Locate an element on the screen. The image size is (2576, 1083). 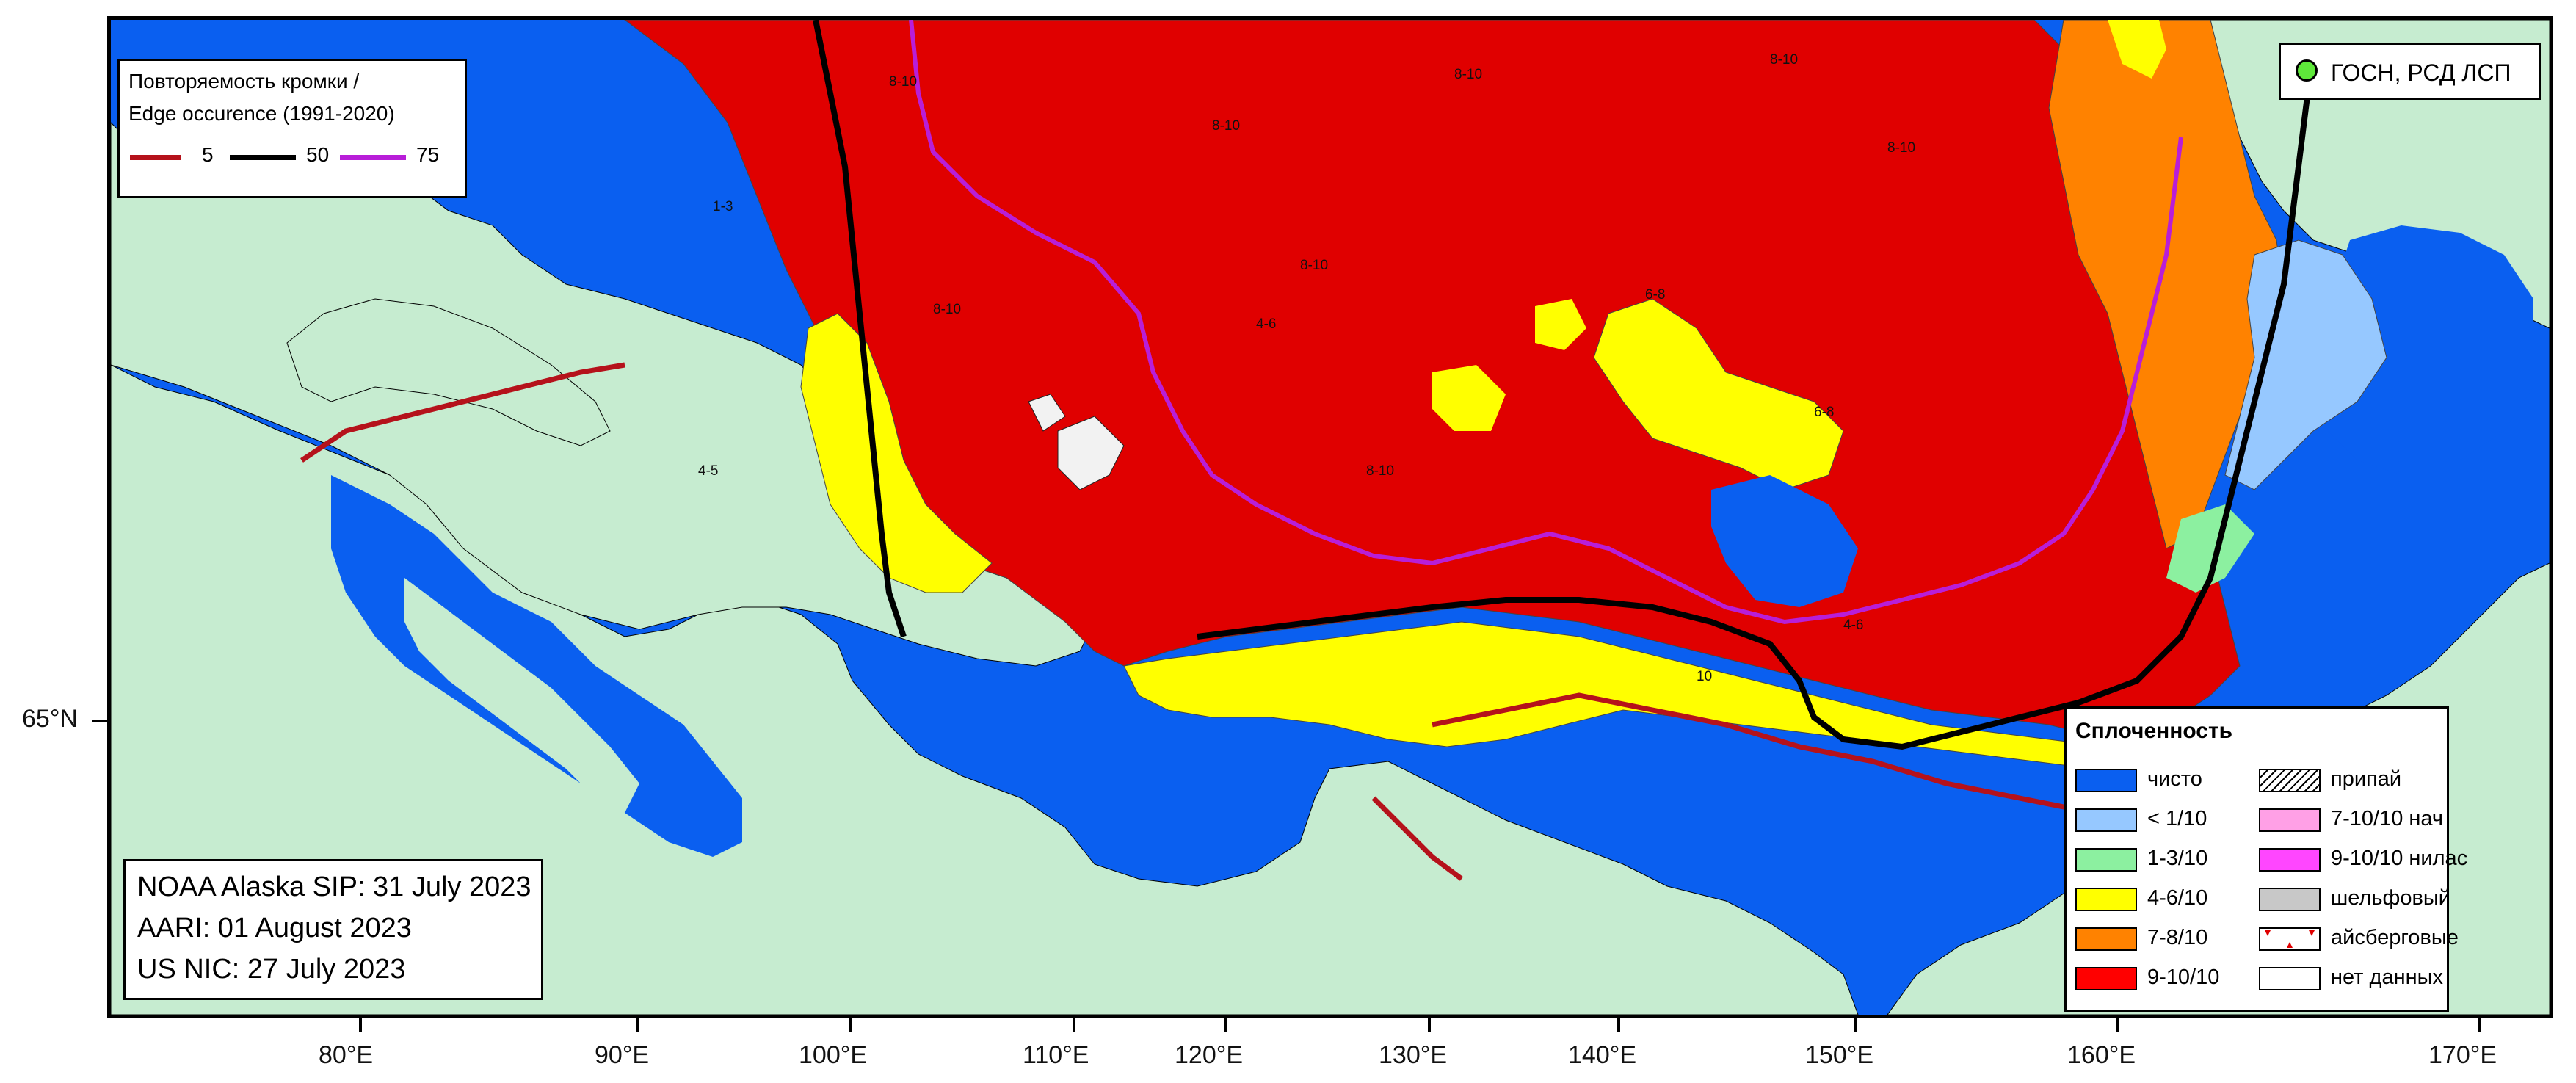
legend-label-new-ice: 7-10/10 нач is located at coordinates (2388, 818).